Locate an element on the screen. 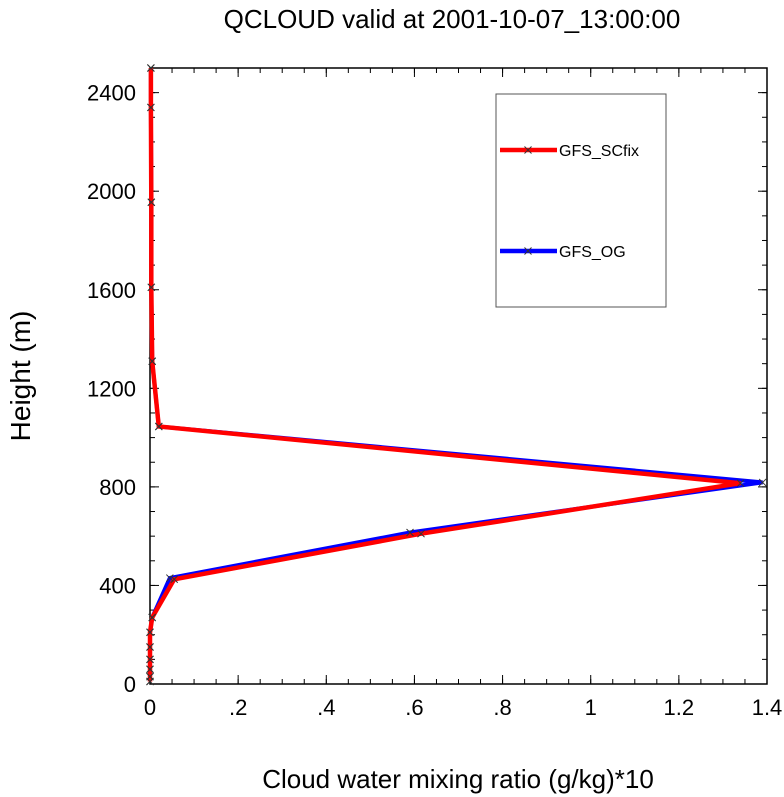  x-tick-label: 1 is located at coordinates (591, 707).